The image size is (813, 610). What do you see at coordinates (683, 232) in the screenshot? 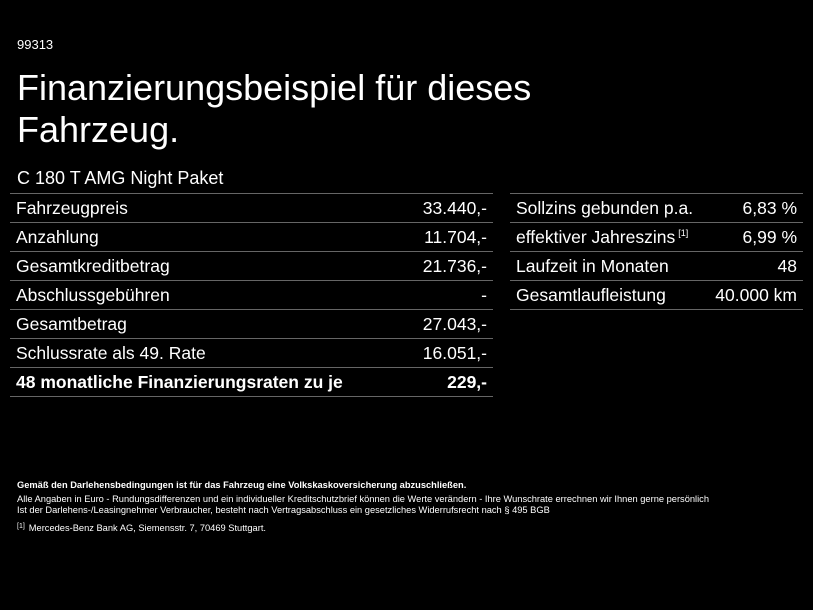
I see `note-marker: [1]` at bounding box center [683, 232].